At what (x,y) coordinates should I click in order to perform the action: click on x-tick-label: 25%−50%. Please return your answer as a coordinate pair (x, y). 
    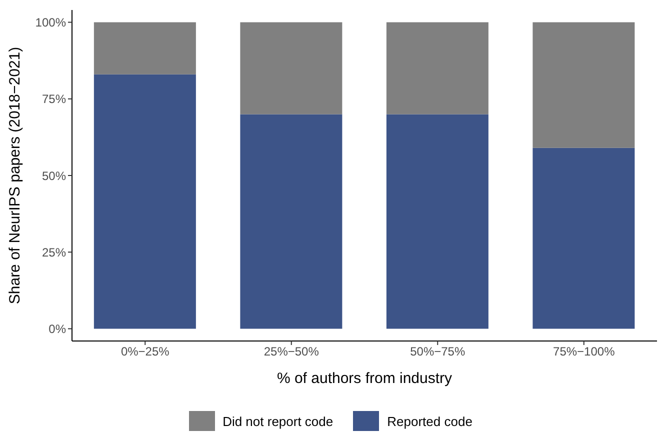
    Looking at the image, I should click on (292, 351).